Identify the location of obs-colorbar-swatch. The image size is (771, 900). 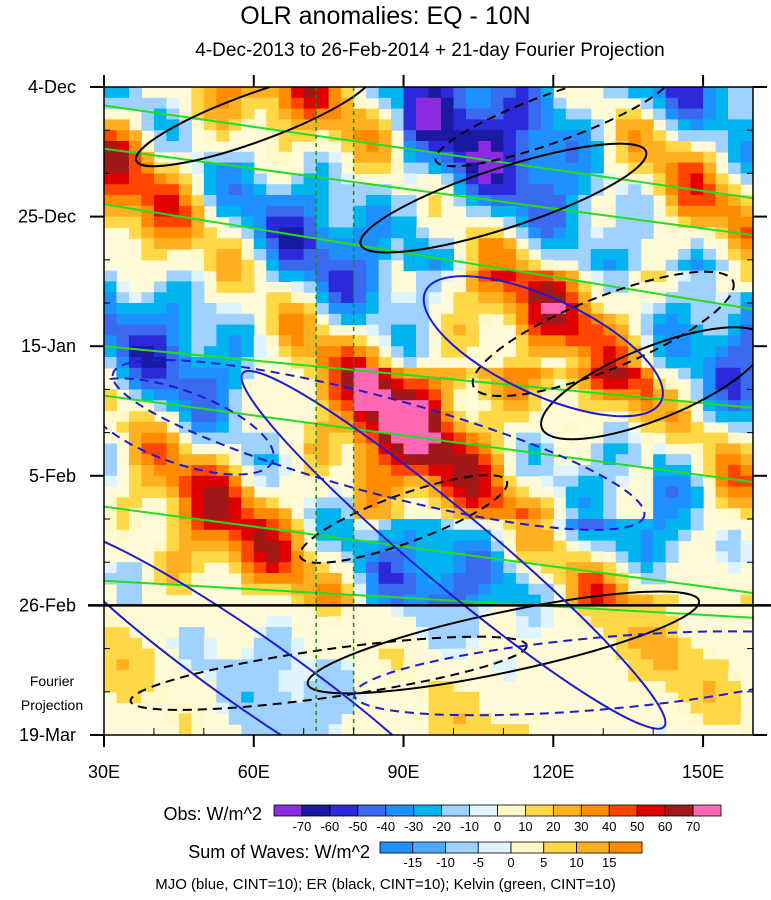
(455, 810).